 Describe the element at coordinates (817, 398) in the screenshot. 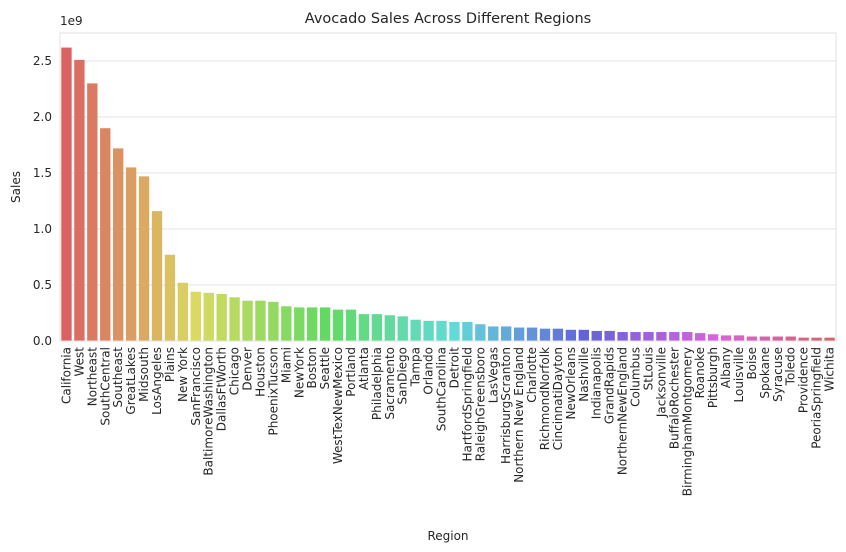

I see `x-tick-label: PeoriaSpringfield` at that location.